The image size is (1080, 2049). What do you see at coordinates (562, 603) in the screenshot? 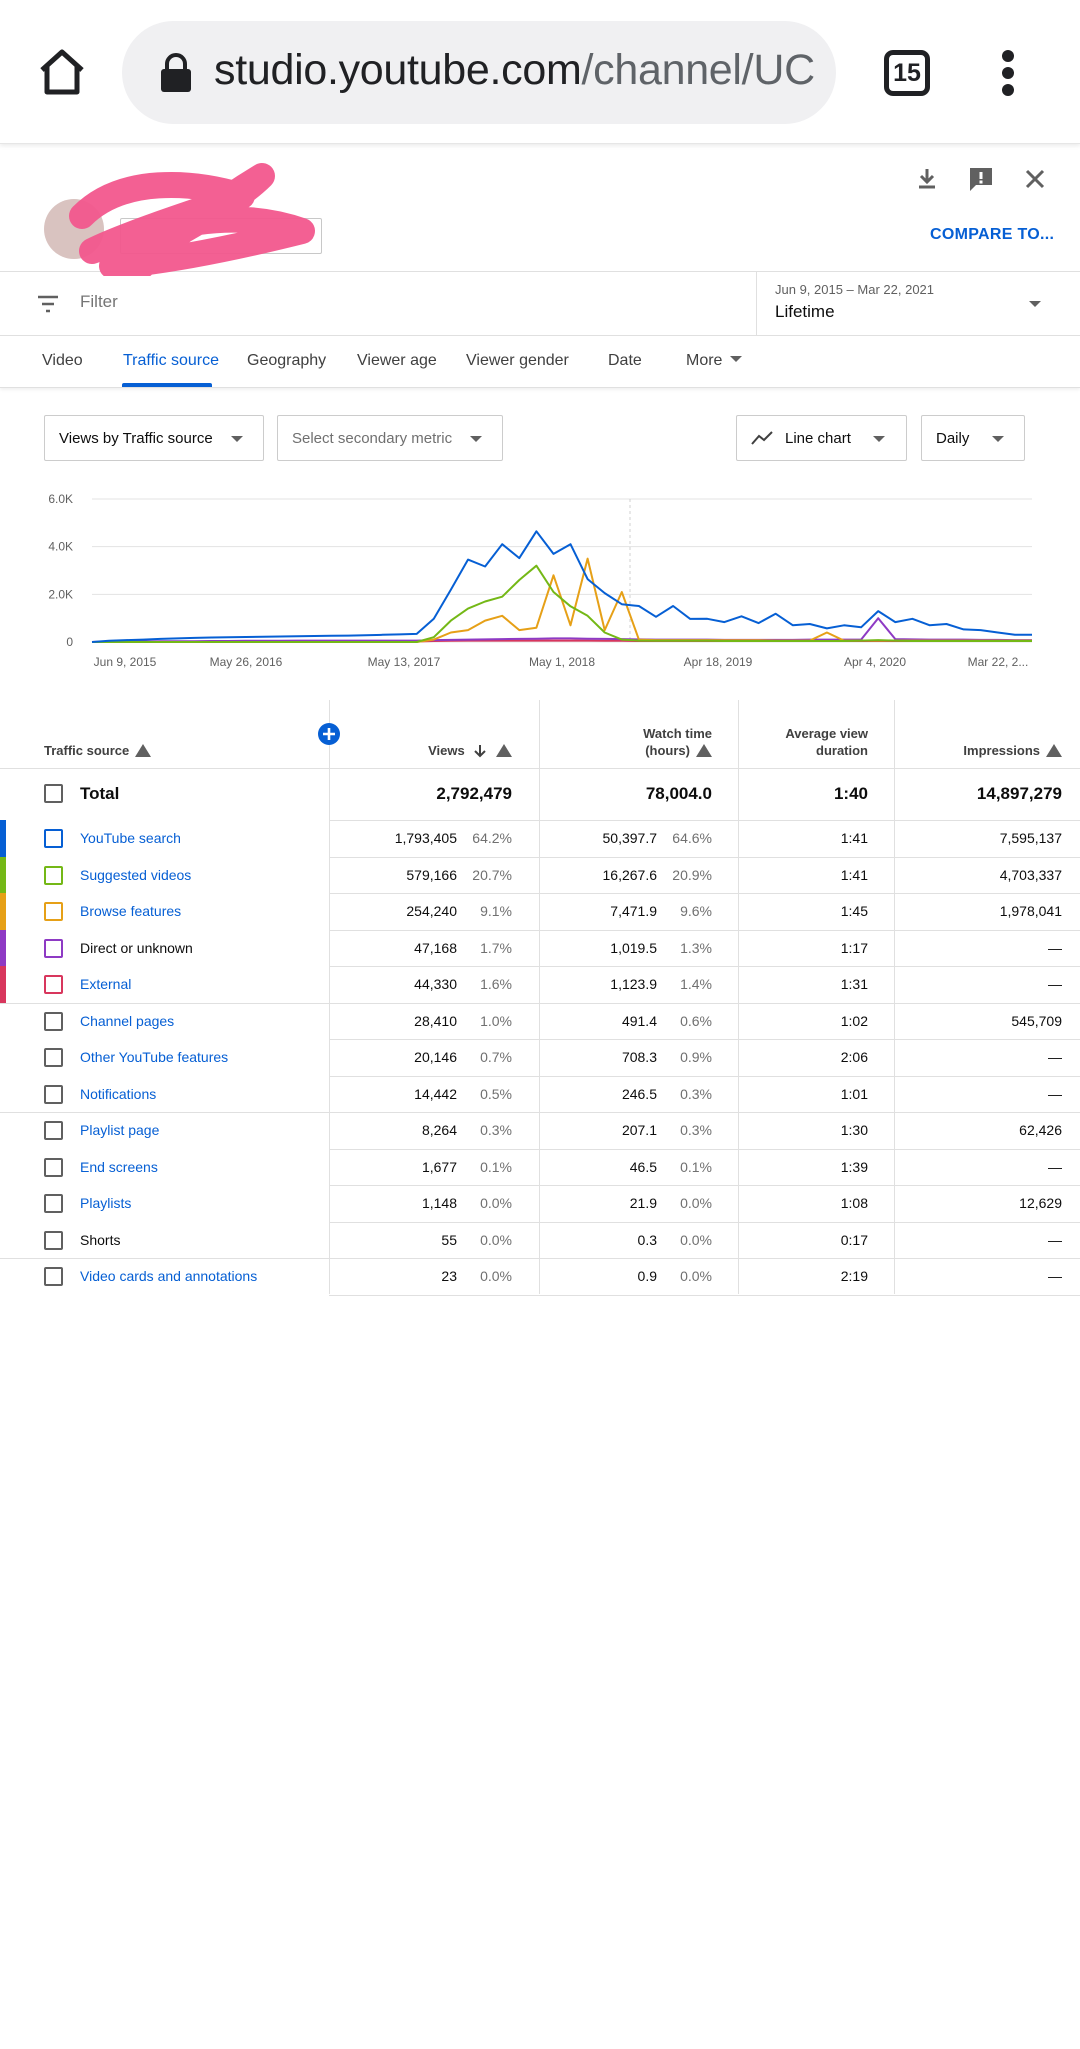
I see `series-line-suggested-videos` at bounding box center [562, 603].